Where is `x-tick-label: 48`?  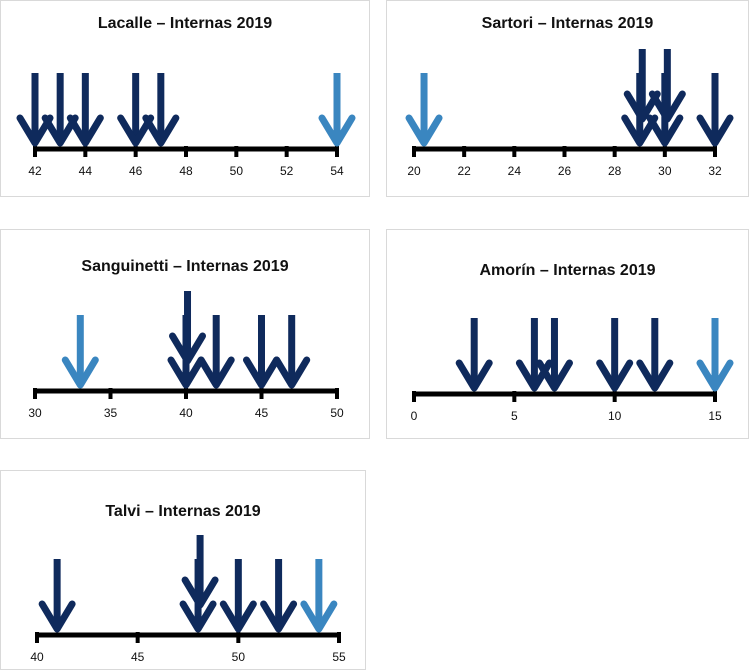 x-tick-label: 48 is located at coordinates (186, 171).